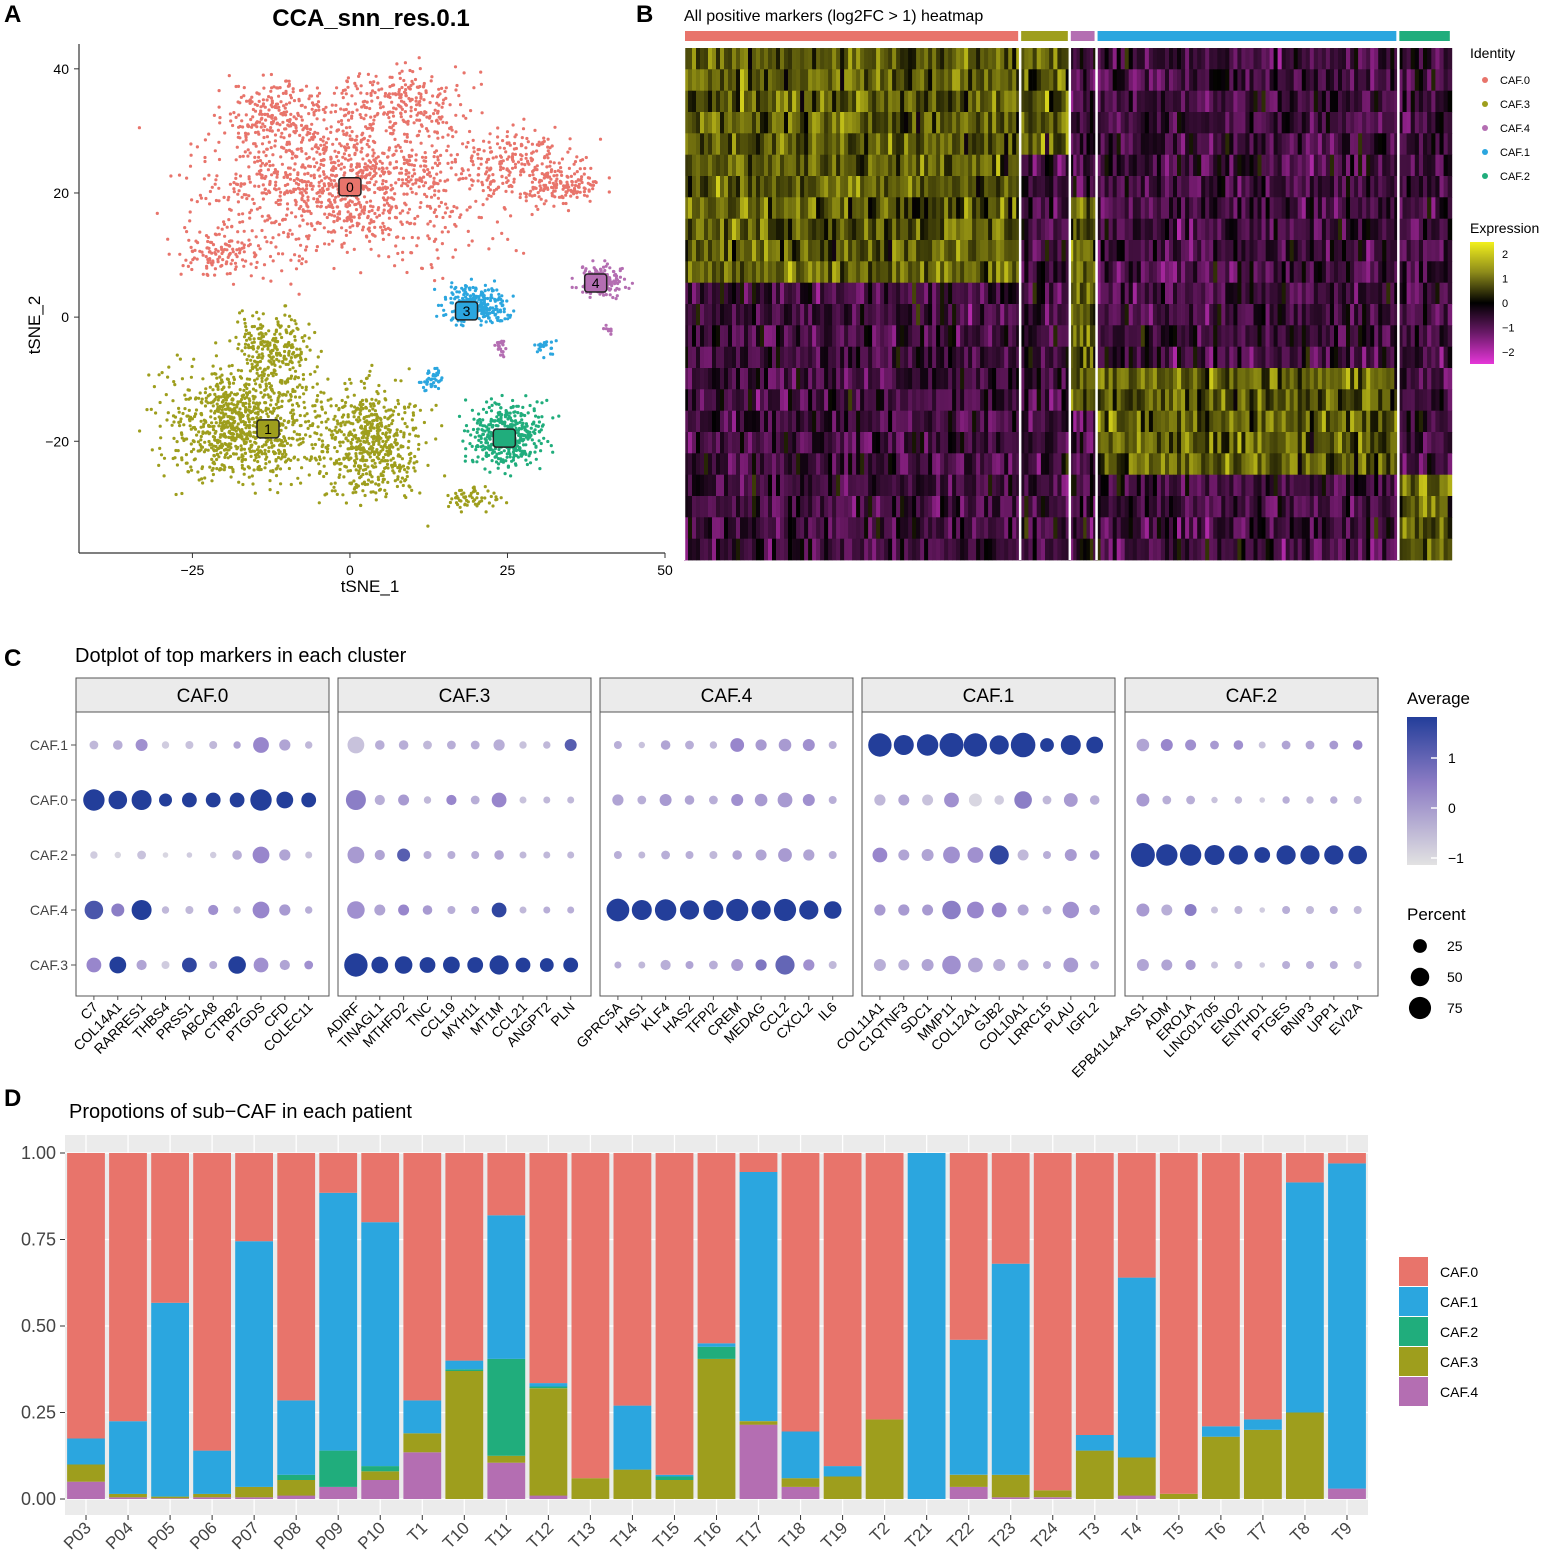  Describe the element at coordinates (268, 429) in the screenshot. I see `tsne-cluster-label: 1` at that location.